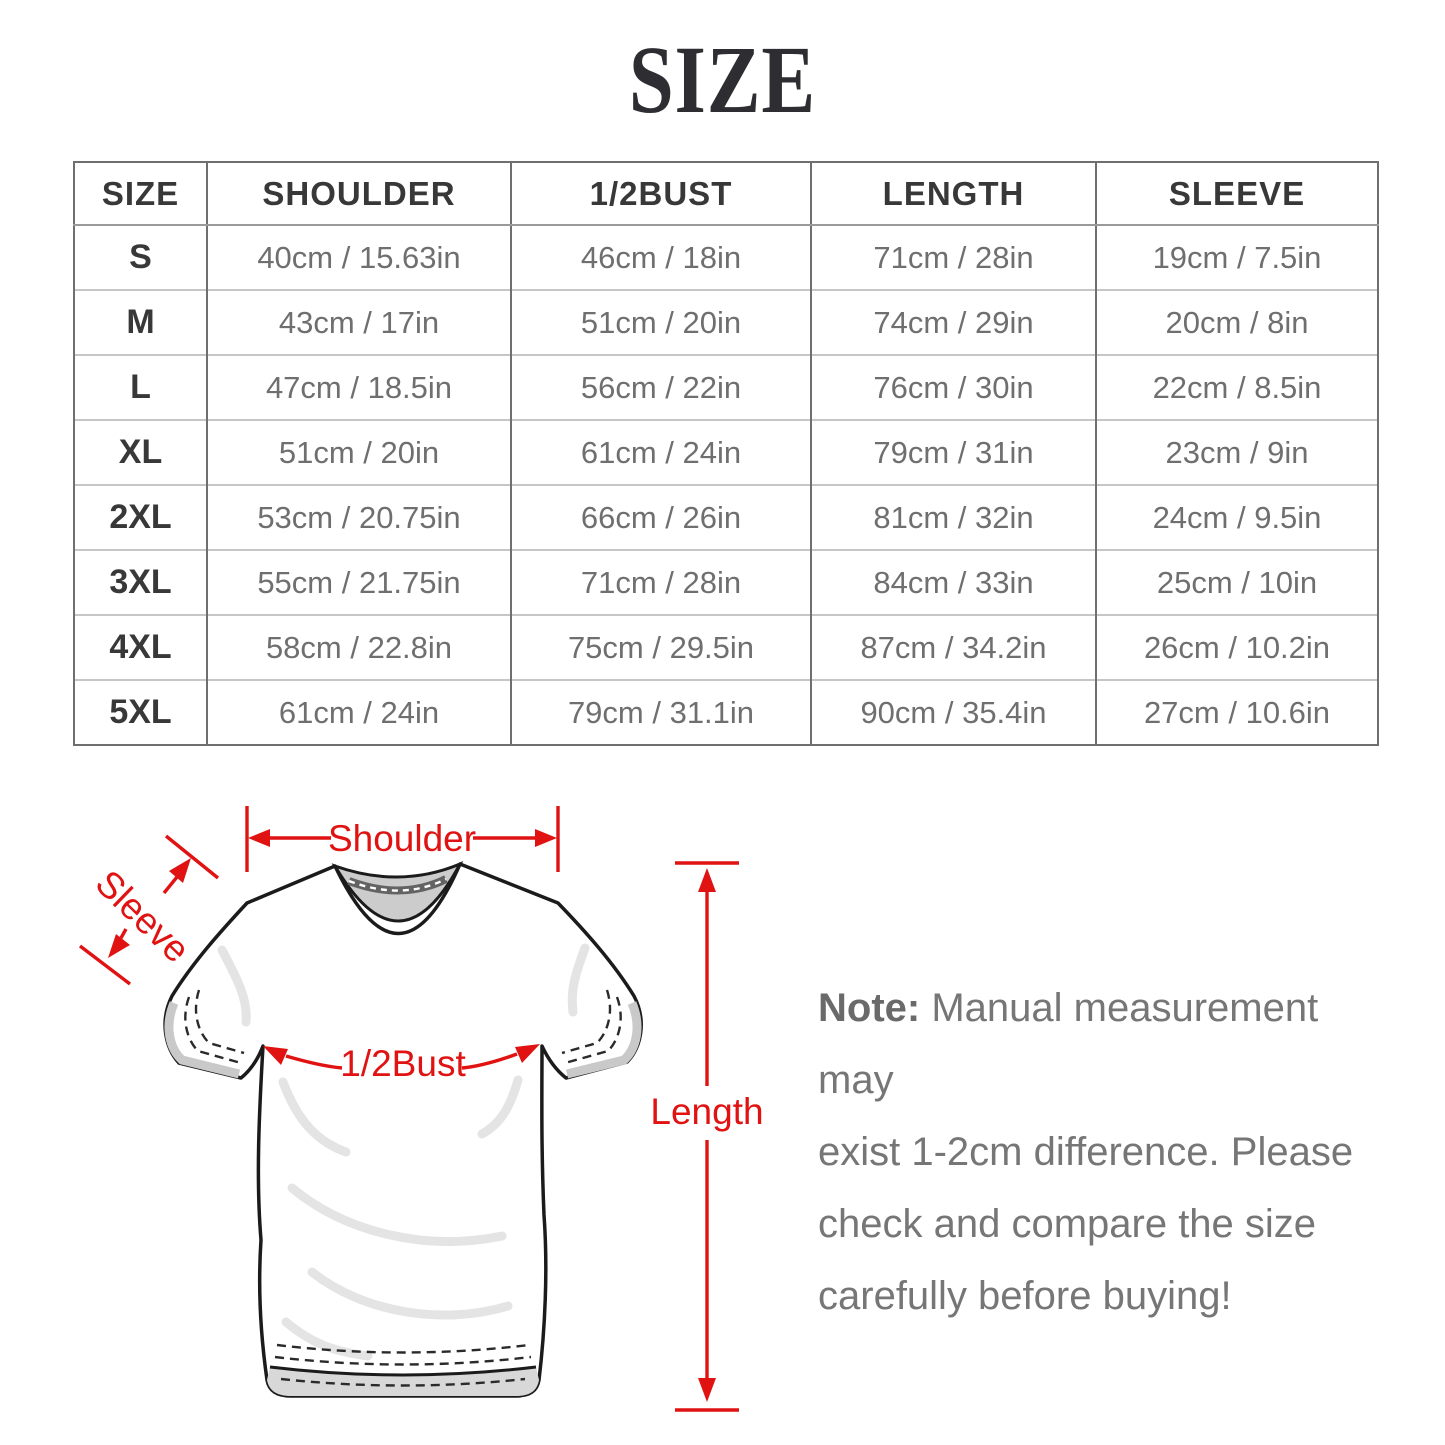  I want to click on page-title: SIZE, so click(722, 79).